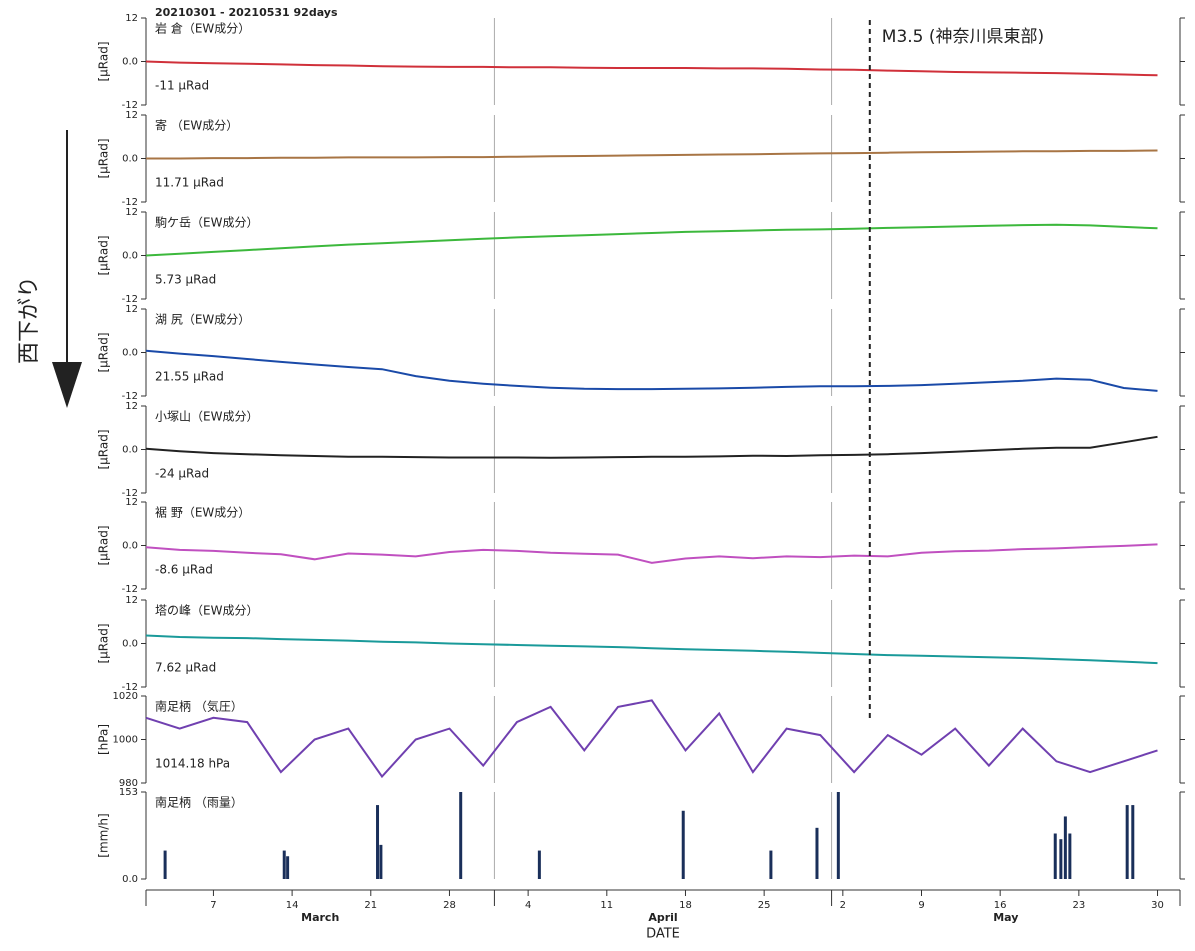 The width and height of the screenshot is (1195, 951). What do you see at coordinates (662, 917) in the screenshot?
I see `month-label: April` at bounding box center [662, 917].